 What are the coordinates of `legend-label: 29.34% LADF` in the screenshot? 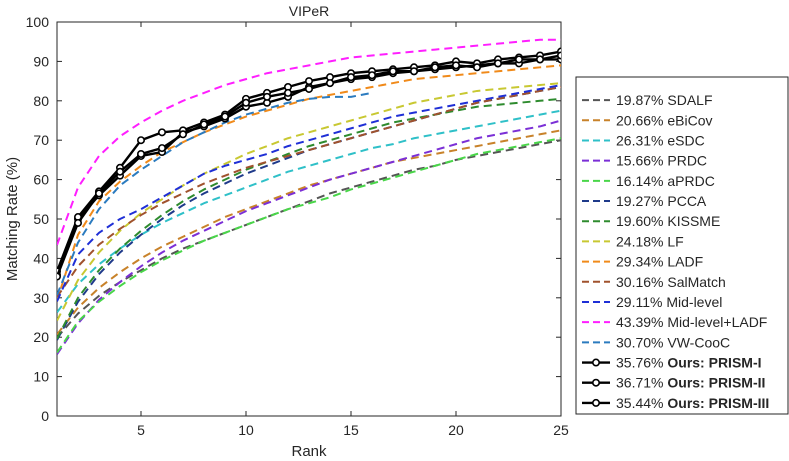 It's located at (659, 262).